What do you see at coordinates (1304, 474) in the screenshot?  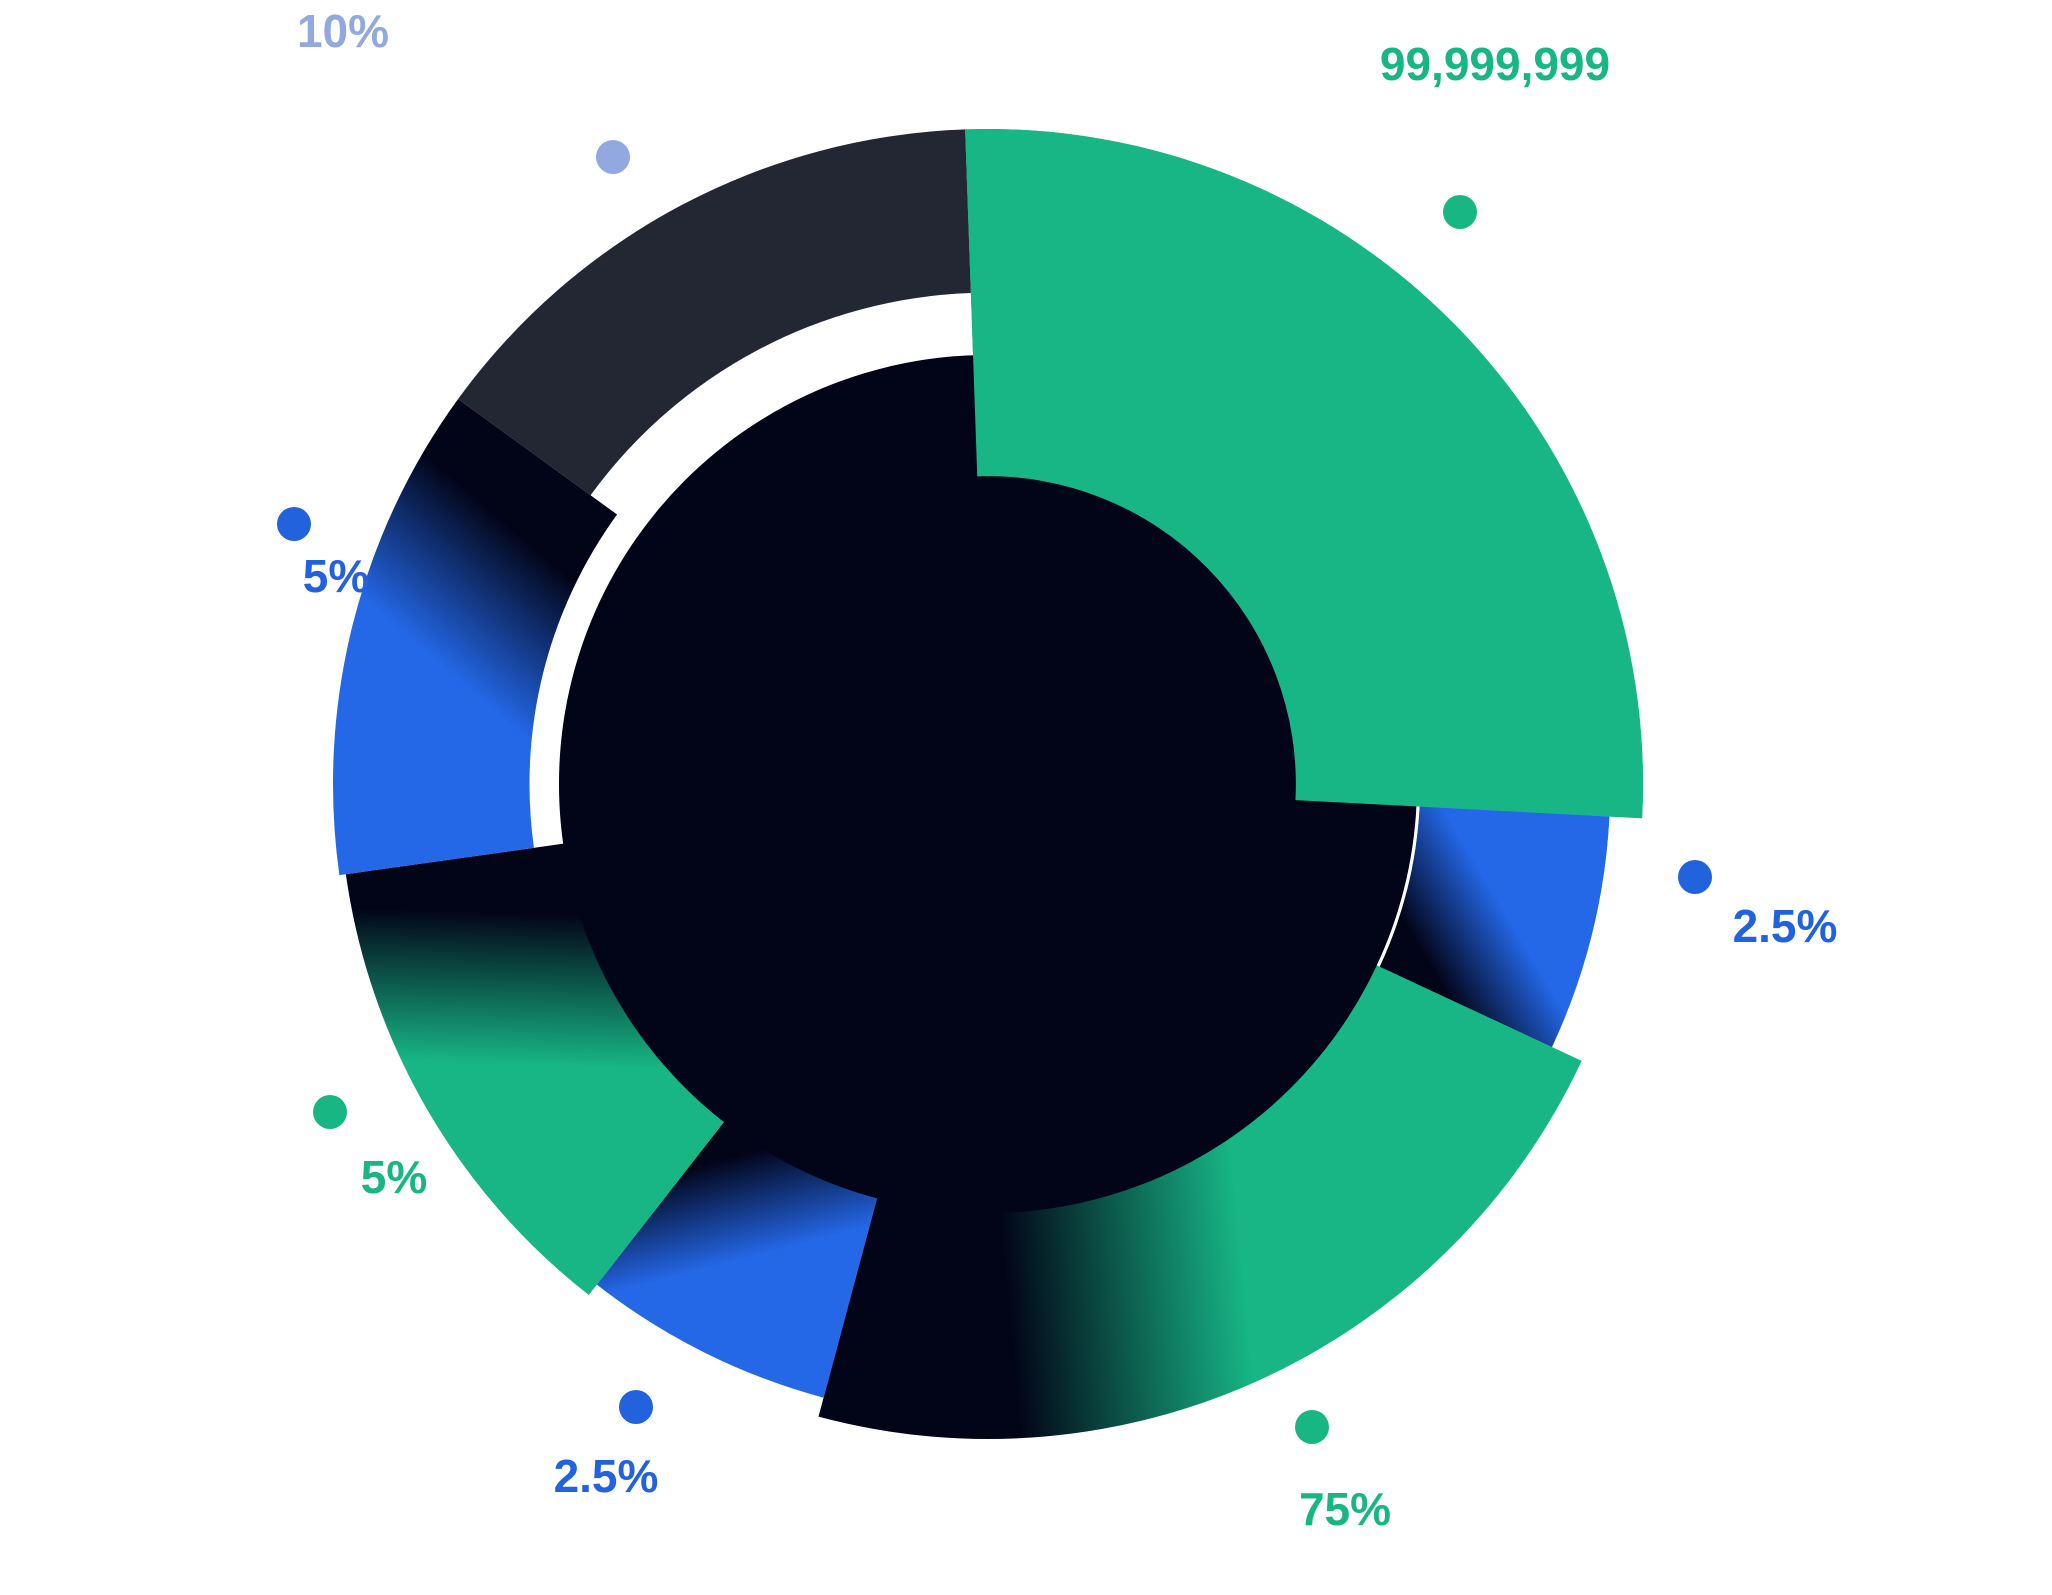 I see `slice-0-top` at bounding box center [1304, 474].